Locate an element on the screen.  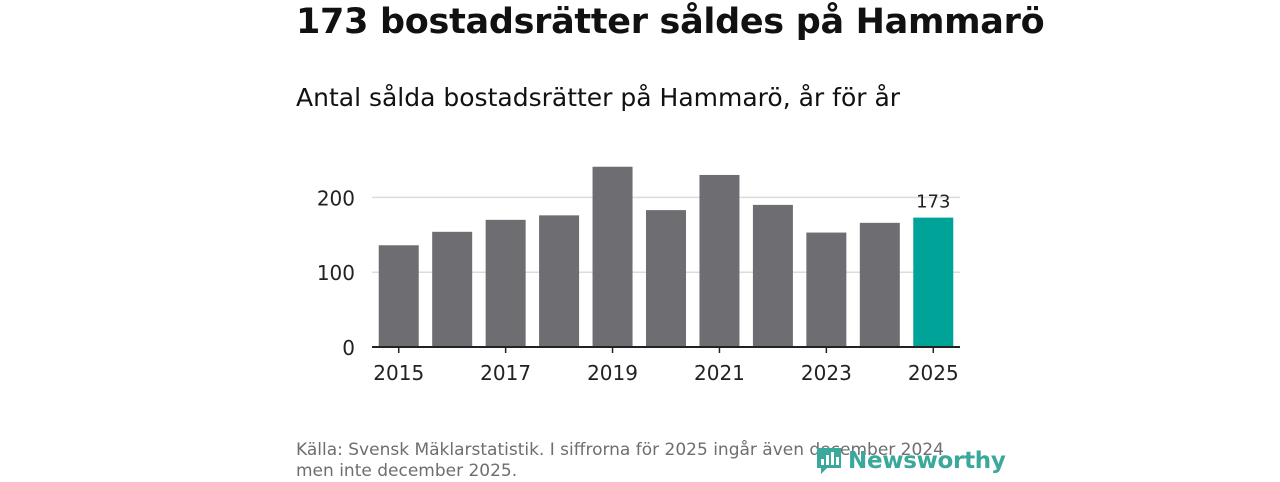
x-tick-label: 2015 is located at coordinates (398, 373).